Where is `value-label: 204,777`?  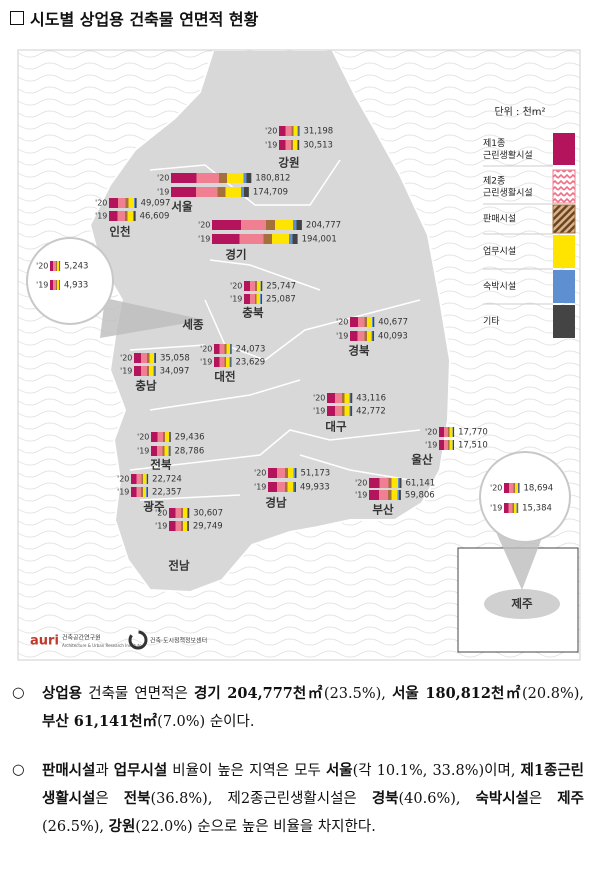 value-label: 204,777 is located at coordinates (323, 226).